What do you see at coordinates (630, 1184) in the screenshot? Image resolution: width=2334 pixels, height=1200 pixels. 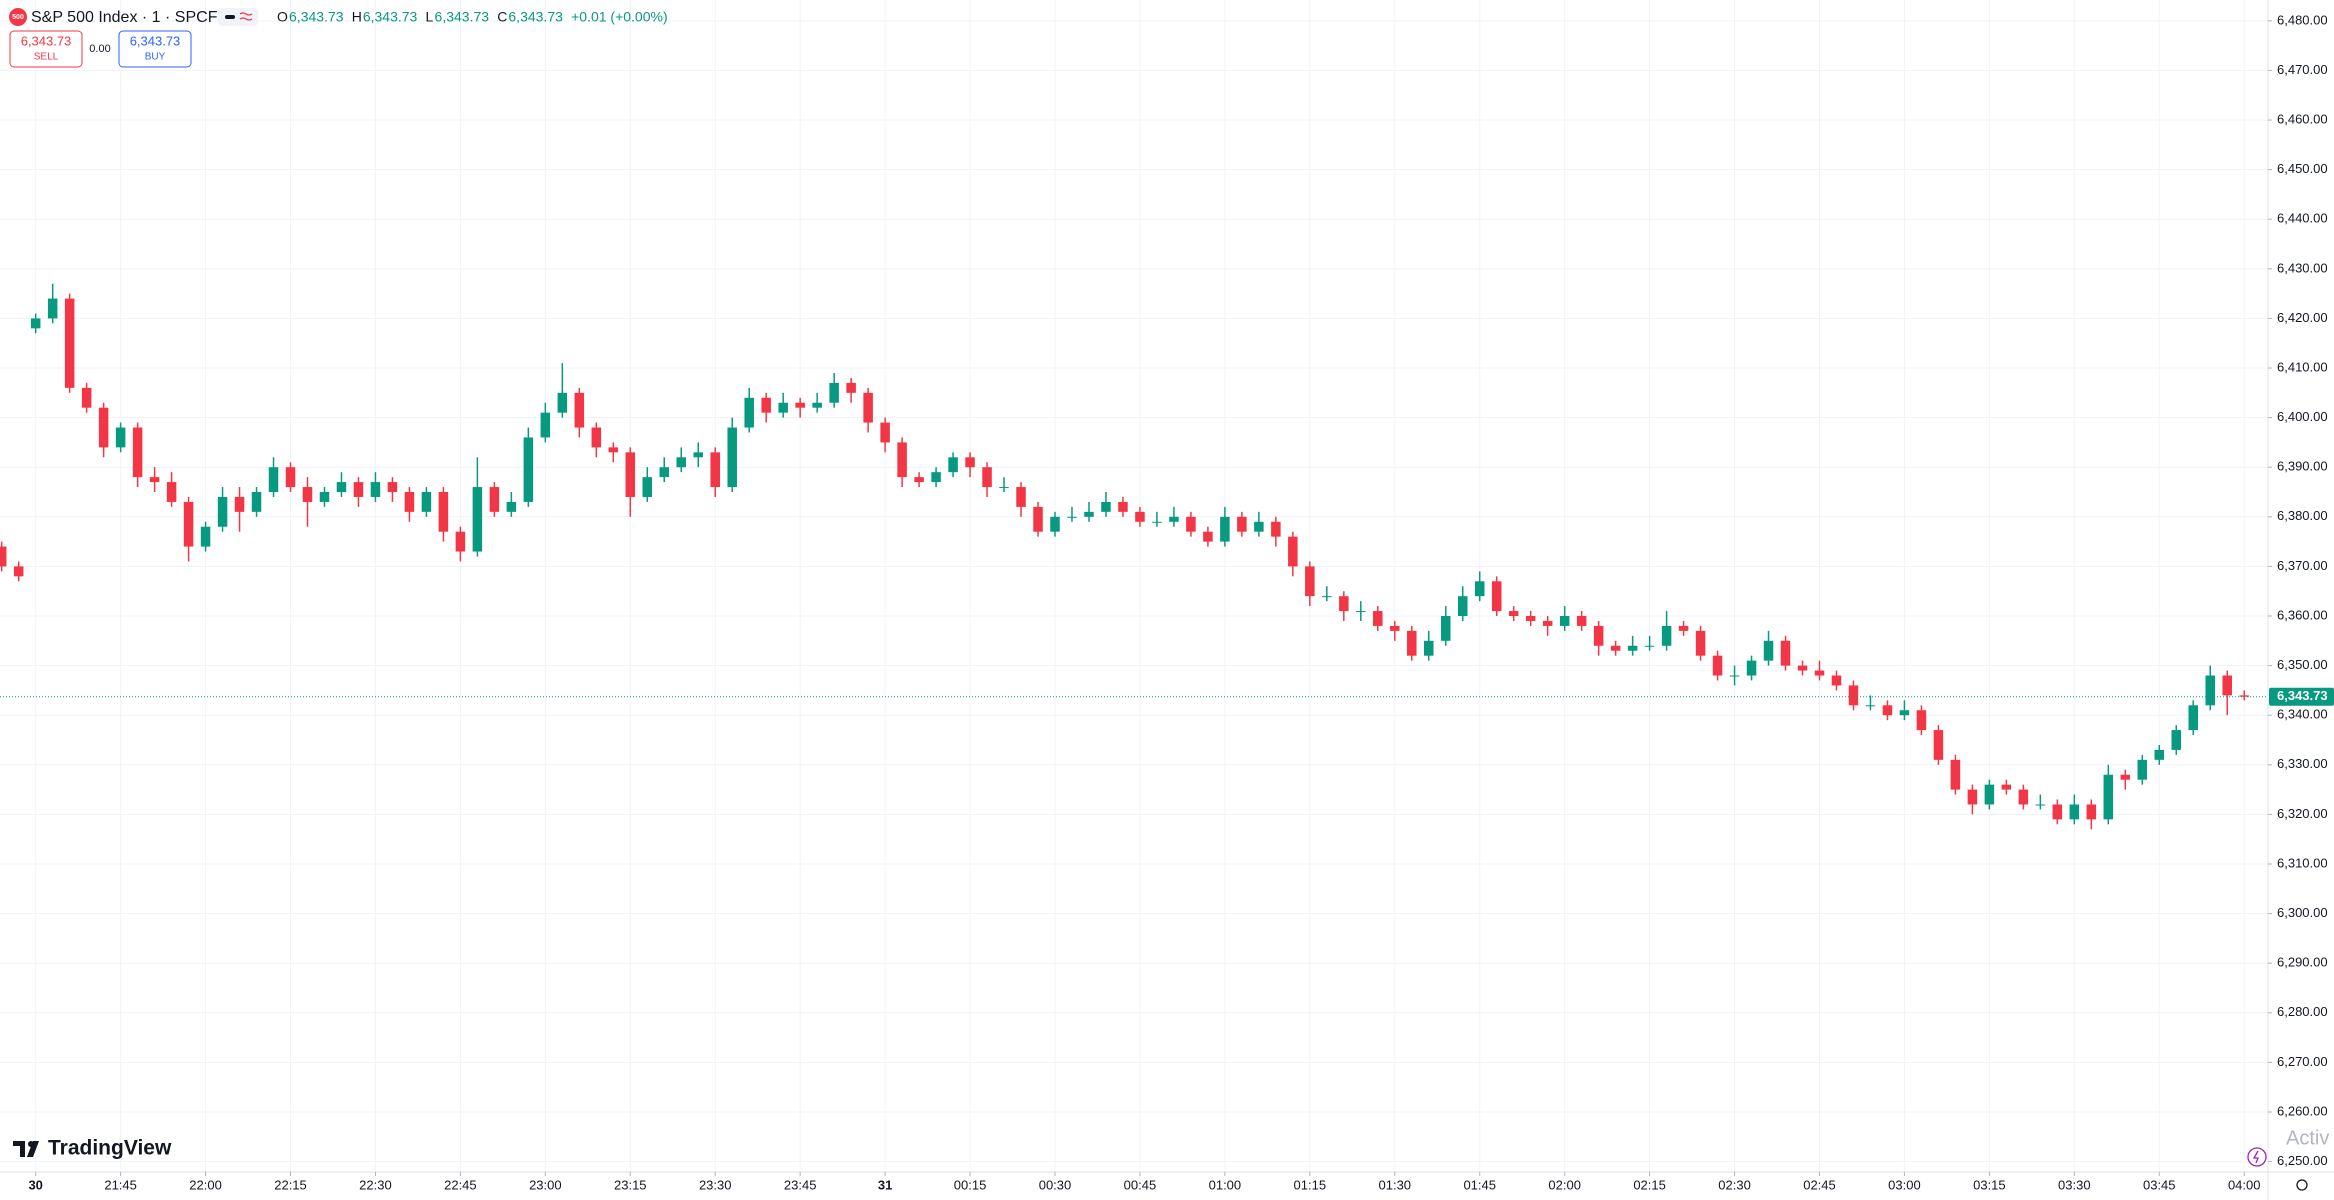 I see `x-tick-label: 23:15` at bounding box center [630, 1184].